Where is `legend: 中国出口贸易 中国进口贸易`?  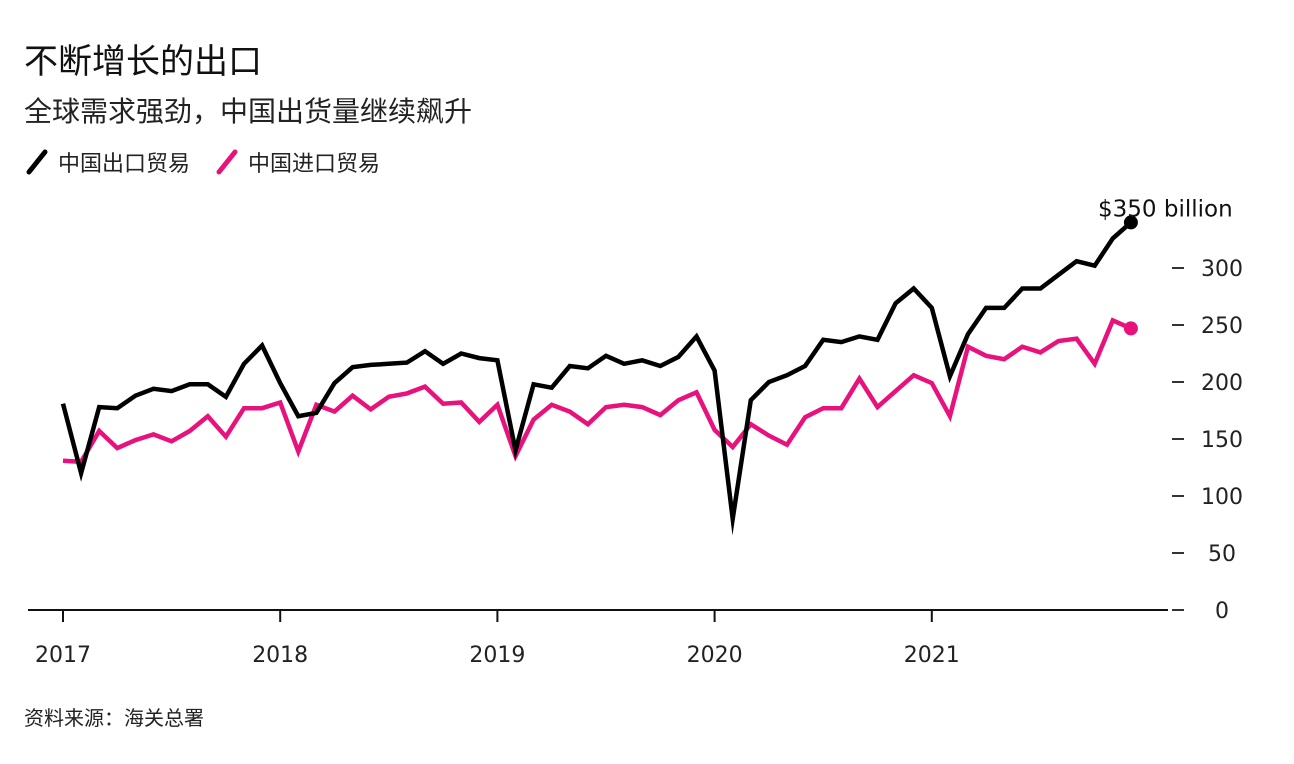
legend: 中国出口贸易 中国进口贸易 is located at coordinates (216, 162).